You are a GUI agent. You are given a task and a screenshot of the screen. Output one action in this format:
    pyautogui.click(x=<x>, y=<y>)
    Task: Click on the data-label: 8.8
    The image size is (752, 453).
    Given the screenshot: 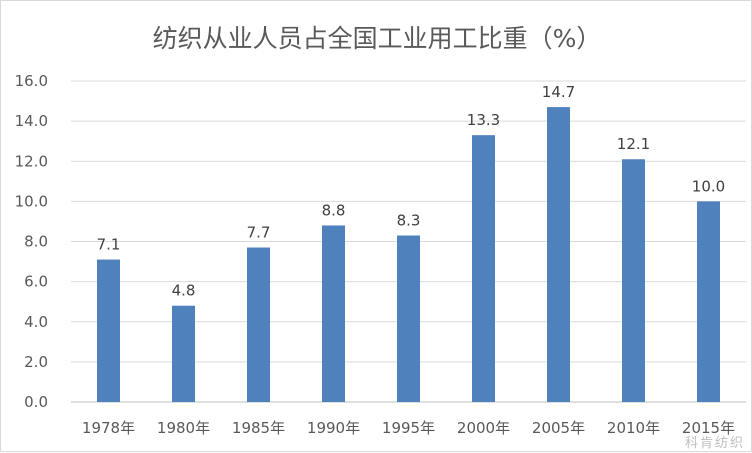 What is the action you would take?
    pyautogui.click(x=334, y=210)
    